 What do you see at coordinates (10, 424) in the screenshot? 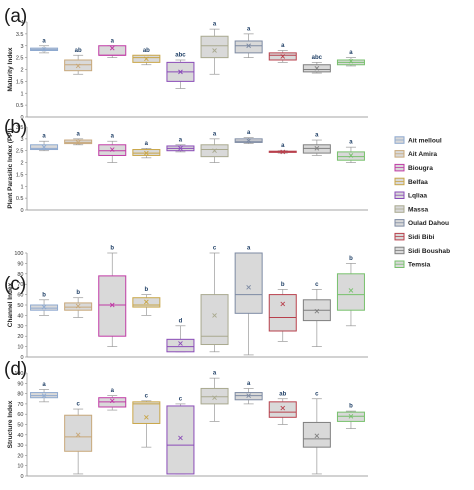
I see `y-axis-label: Structure Index` at bounding box center [10, 424].